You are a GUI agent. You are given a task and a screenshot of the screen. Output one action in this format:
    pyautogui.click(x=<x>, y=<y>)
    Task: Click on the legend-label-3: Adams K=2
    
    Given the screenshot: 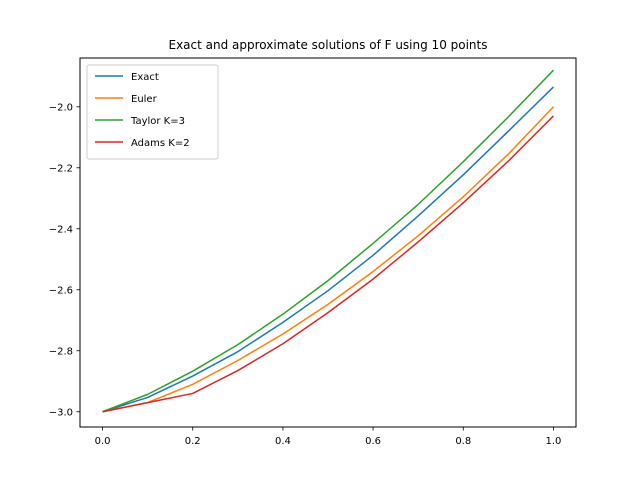 What is the action you would take?
    pyautogui.click(x=160, y=143)
    